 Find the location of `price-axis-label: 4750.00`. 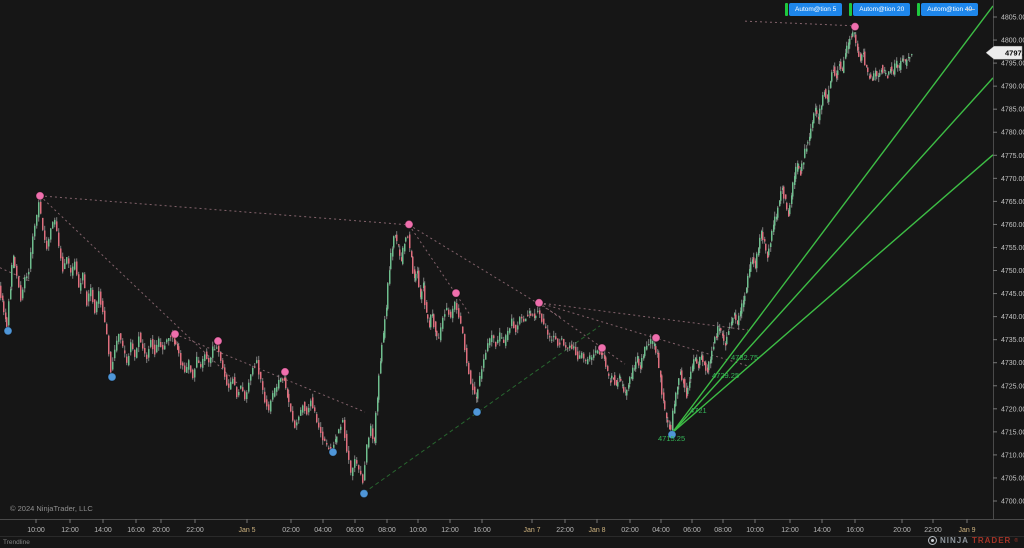

price-axis-label: 4750.00 is located at coordinates (1012, 271).